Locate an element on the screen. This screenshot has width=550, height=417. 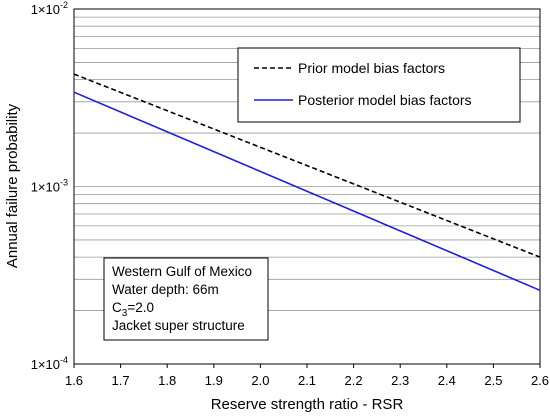
x-tick-label: 2.5 is located at coordinates (493, 380).